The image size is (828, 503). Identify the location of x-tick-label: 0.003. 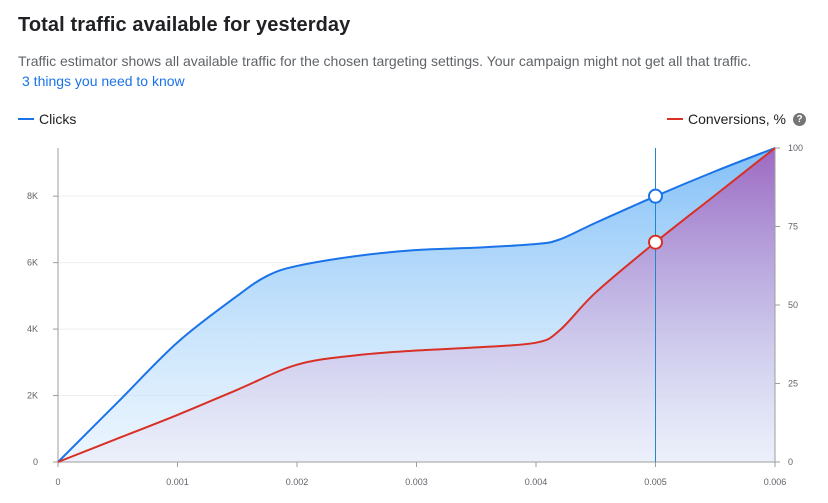
(416, 482).